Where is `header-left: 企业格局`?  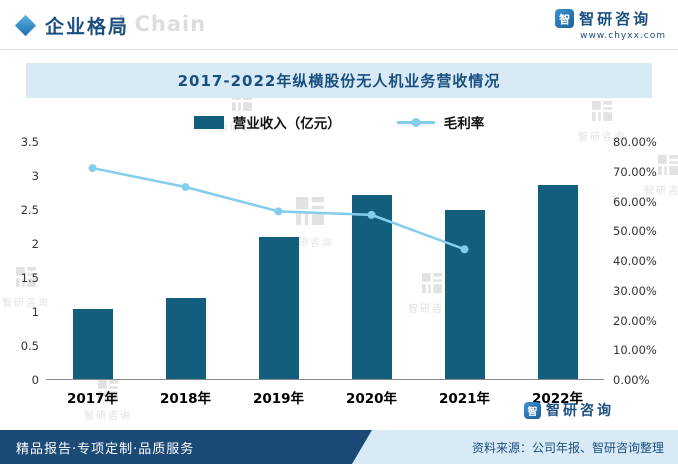 header-left: 企业格局 is located at coordinates (71, 25).